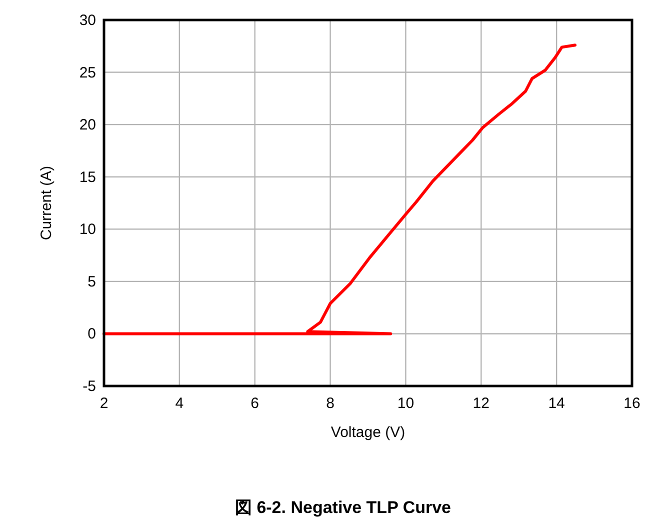 The height and width of the screenshot is (529, 671). Describe the element at coordinates (92, 281) in the screenshot. I see `y-tick-label: 5` at that location.